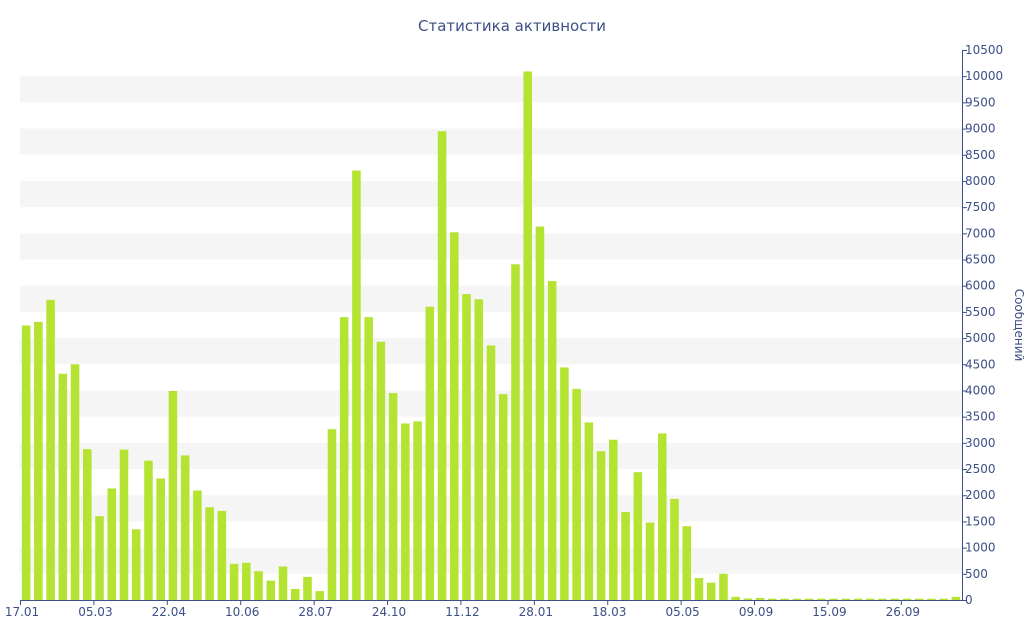 The height and width of the screenshot is (640, 1024). What do you see at coordinates (169, 612) in the screenshot?
I see `x-tick-label: 22.04` at bounding box center [169, 612].